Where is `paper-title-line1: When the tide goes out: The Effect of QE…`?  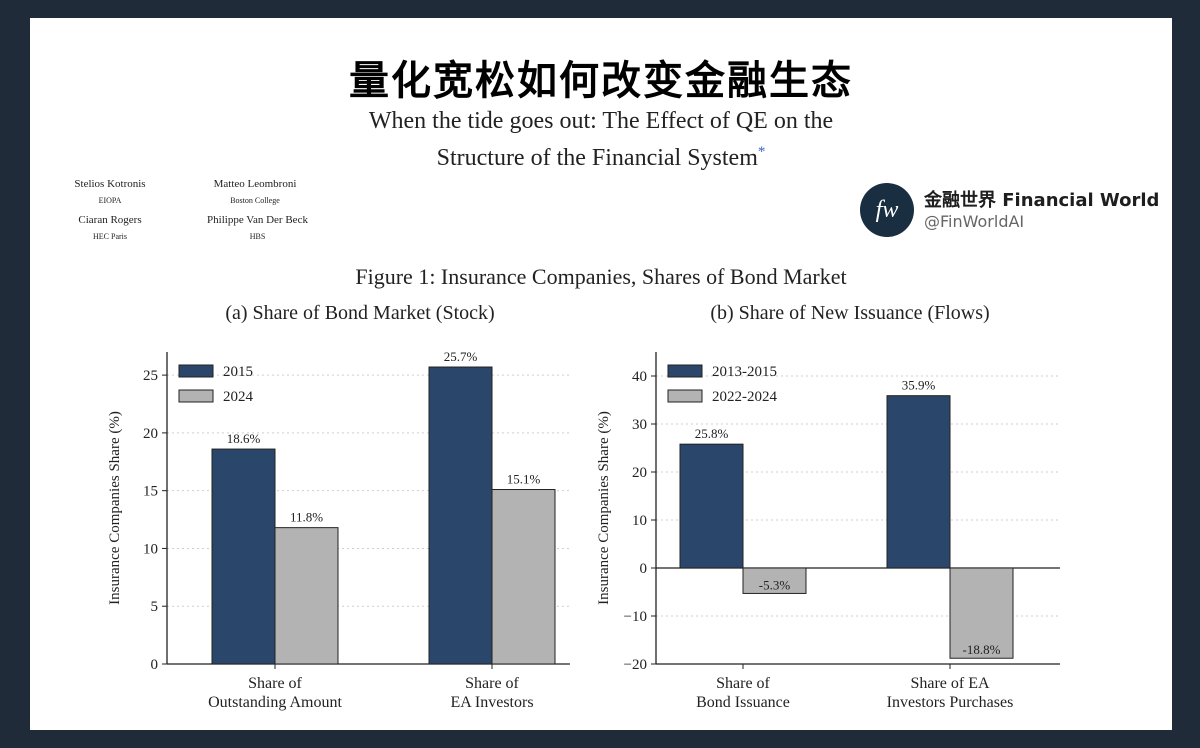 paper-title-line1: When the tide goes out: The Effect of QE… is located at coordinates (601, 121).